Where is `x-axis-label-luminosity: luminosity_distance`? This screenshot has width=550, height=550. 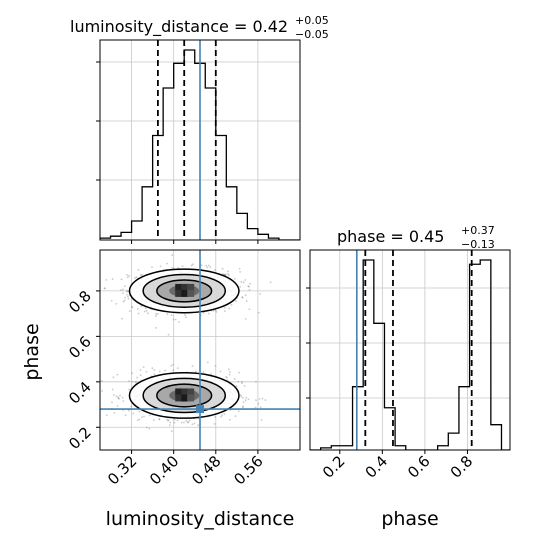 x-axis-label-luminosity: luminosity_distance is located at coordinates (200, 519).